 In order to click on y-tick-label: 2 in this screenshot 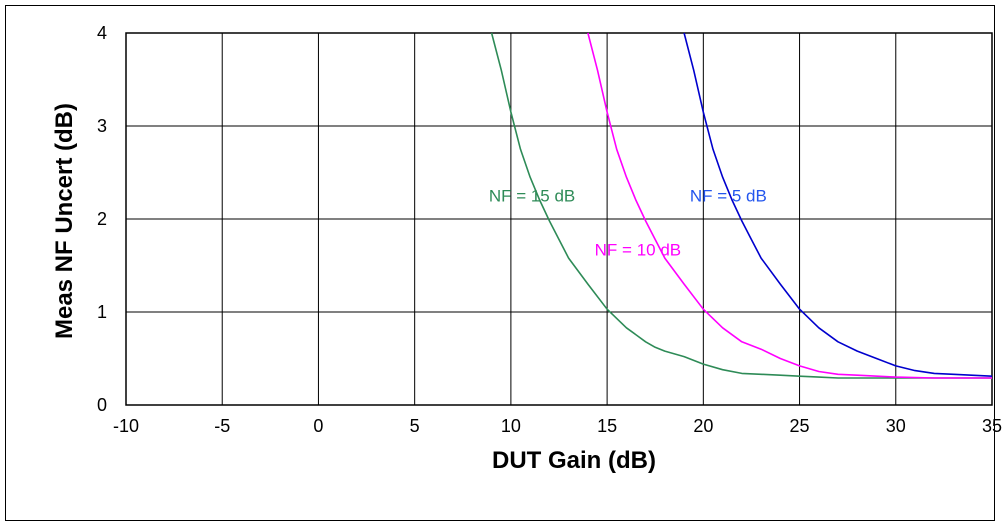, I will do `click(102, 219)`.